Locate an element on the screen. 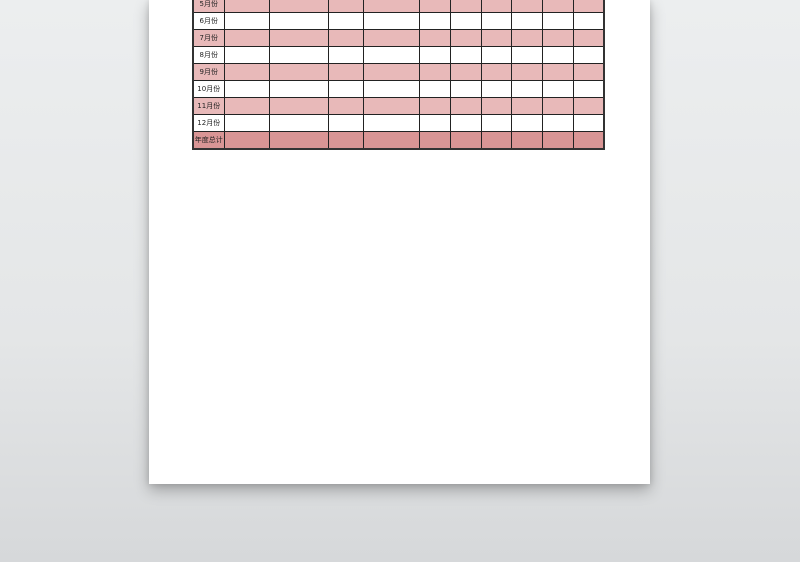 The width and height of the screenshot is (800, 562). row-label: 12月份 is located at coordinates (208, 123).